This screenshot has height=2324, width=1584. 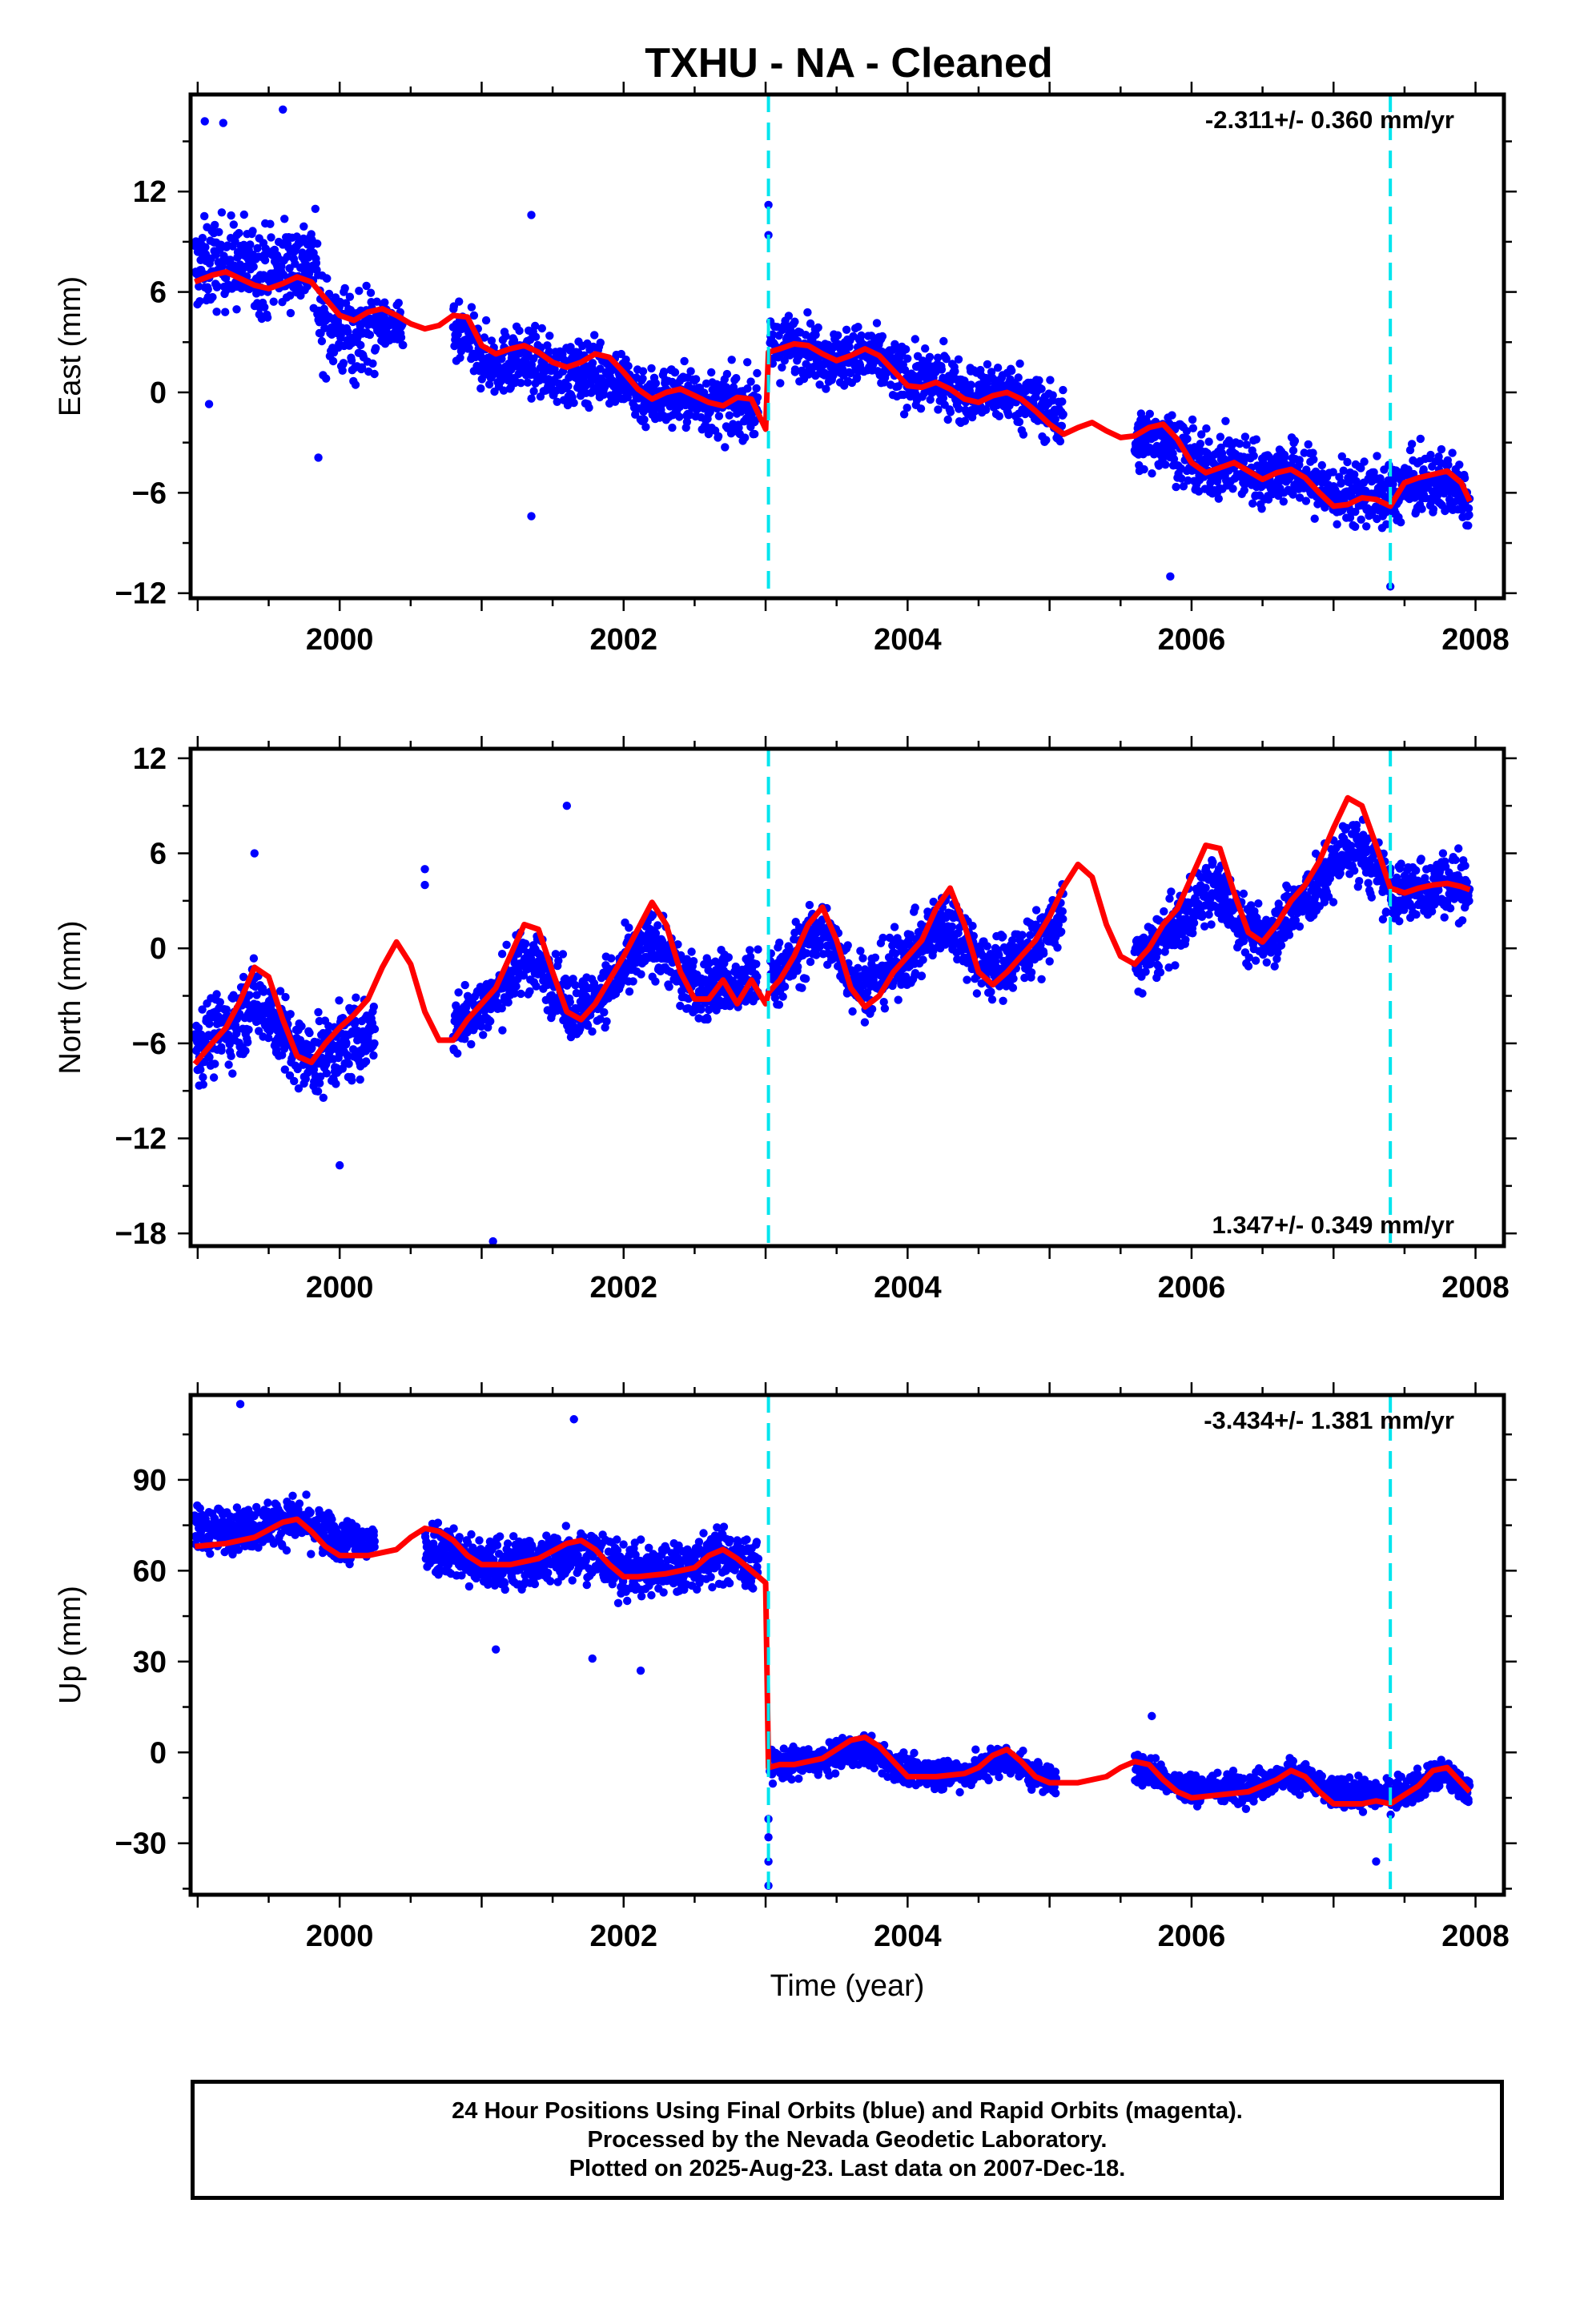 What do you see at coordinates (223, 123) in the screenshot?
I see `east-outlier-point` at bounding box center [223, 123].